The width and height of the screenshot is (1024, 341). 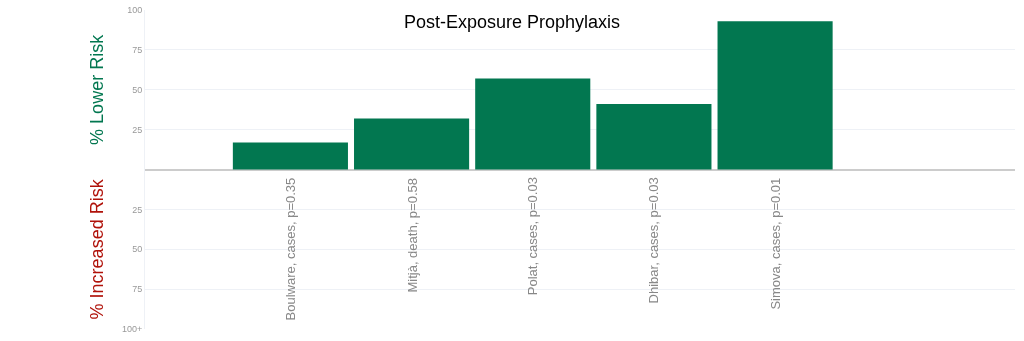 What do you see at coordinates (412, 235) in the screenshot?
I see `x-tick-label: Mitjà, death, p=0.58` at bounding box center [412, 235].